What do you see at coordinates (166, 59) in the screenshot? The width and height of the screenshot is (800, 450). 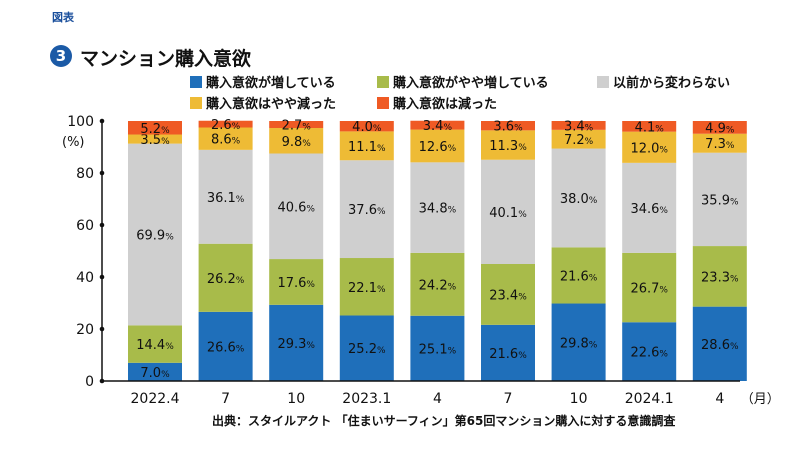 I see `chart-title: マンション購入意欲` at bounding box center [166, 59].